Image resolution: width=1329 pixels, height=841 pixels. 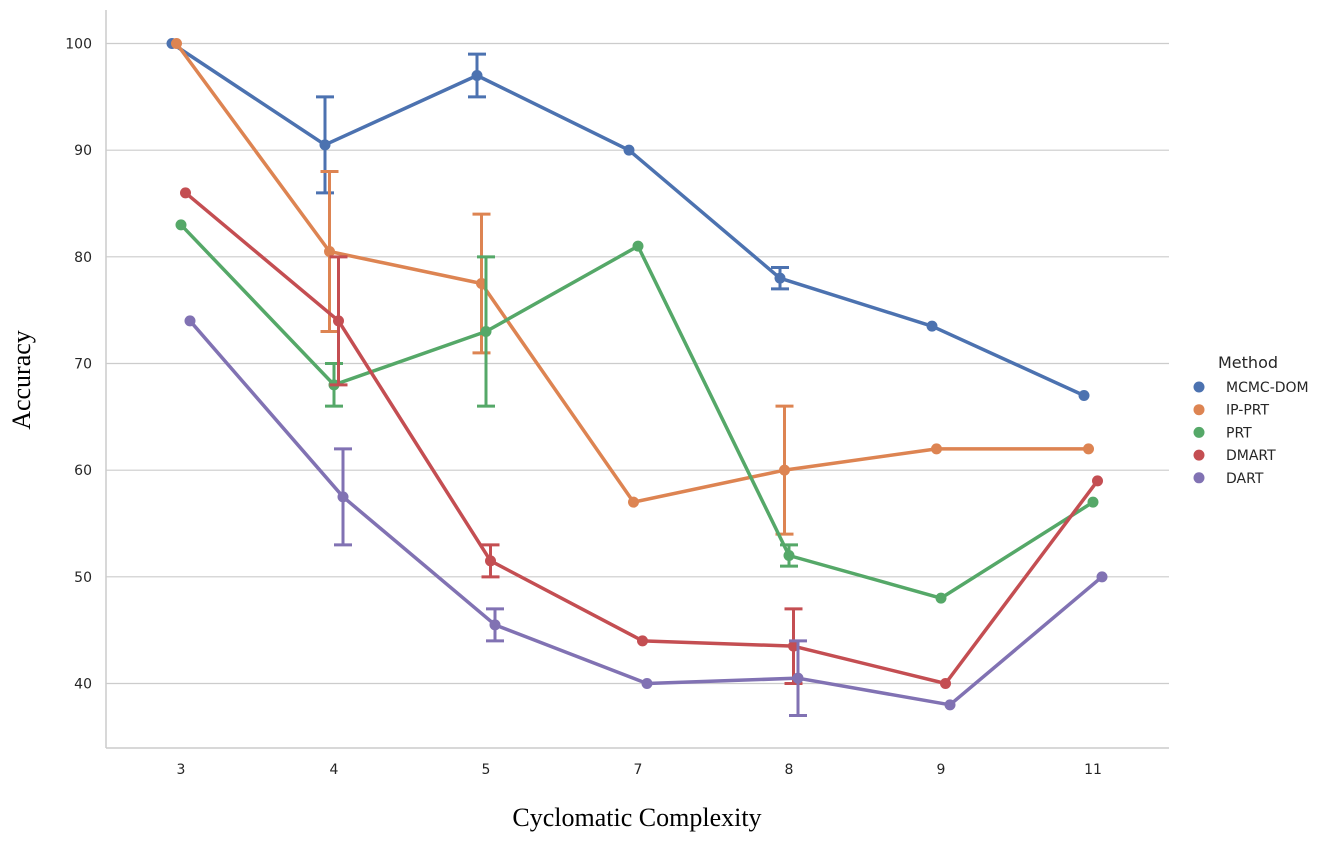 I want to click on y-tick-label: 60, so click(x=83, y=471).